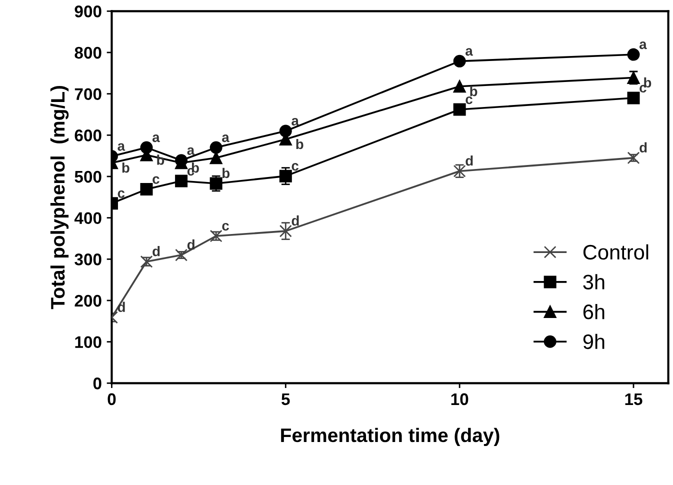 This screenshot has height=485, width=673. Describe the element at coordinates (88, 218) in the screenshot. I see `y-tick-label: 400` at that location.